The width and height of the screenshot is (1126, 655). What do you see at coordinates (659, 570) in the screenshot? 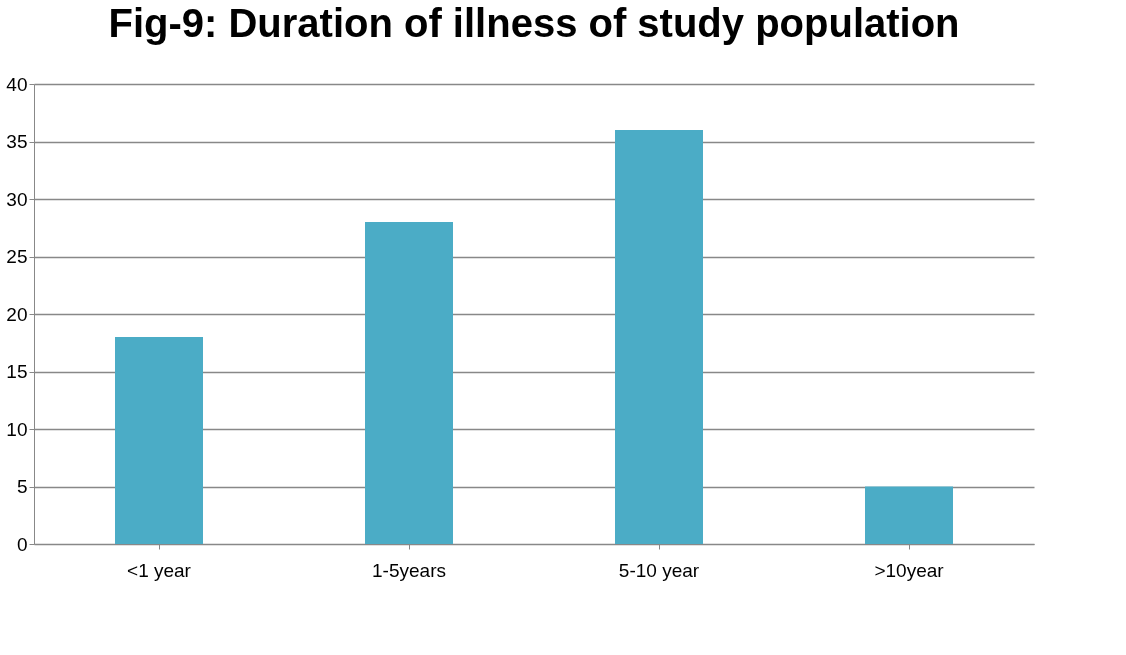
I see `x-tick-label: 5-10 year` at bounding box center [659, 570].